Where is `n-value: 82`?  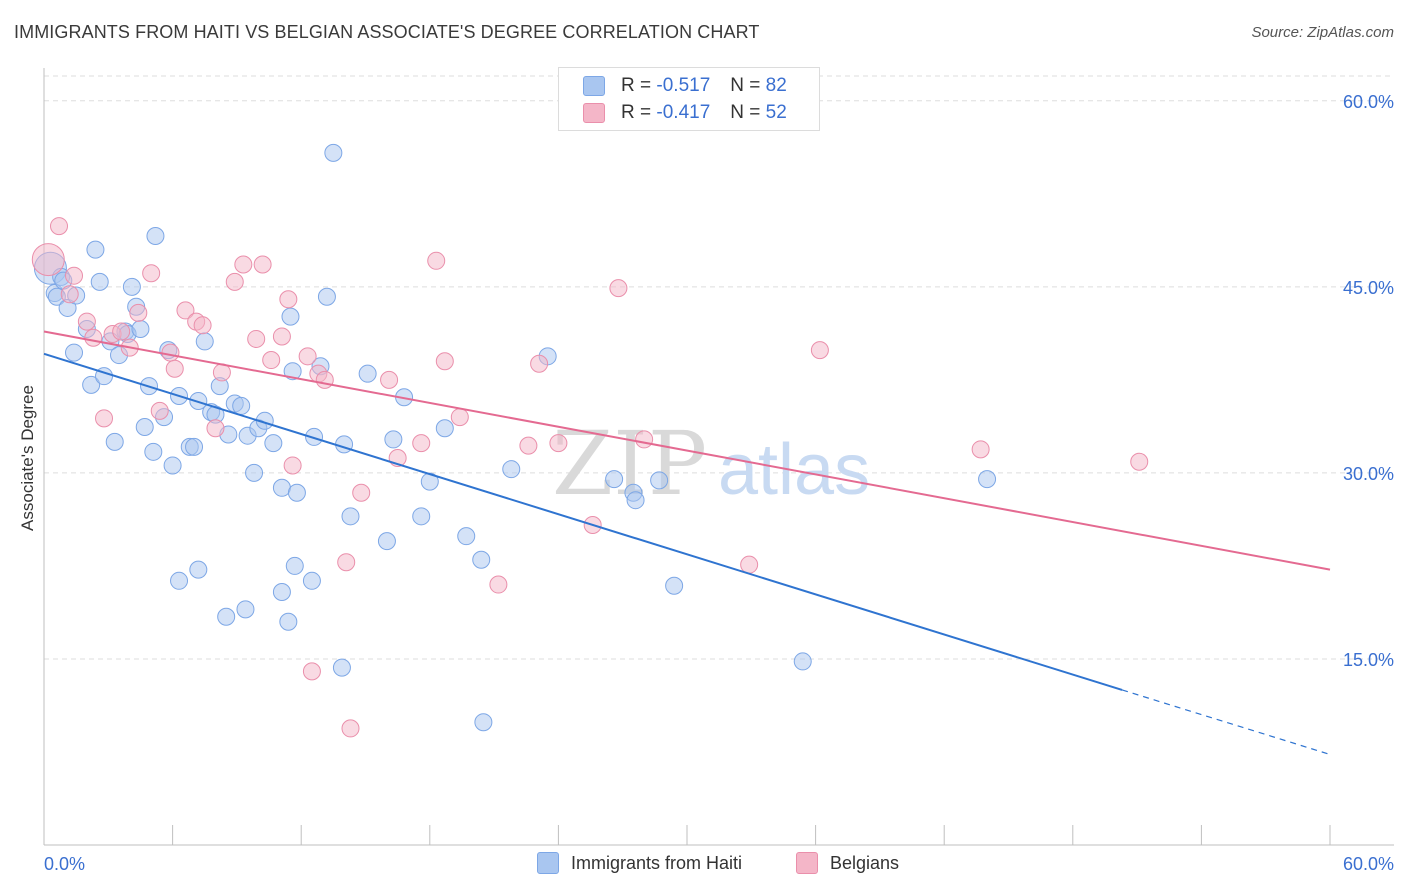 n-value: 82 is located at coordinates (776, 85).